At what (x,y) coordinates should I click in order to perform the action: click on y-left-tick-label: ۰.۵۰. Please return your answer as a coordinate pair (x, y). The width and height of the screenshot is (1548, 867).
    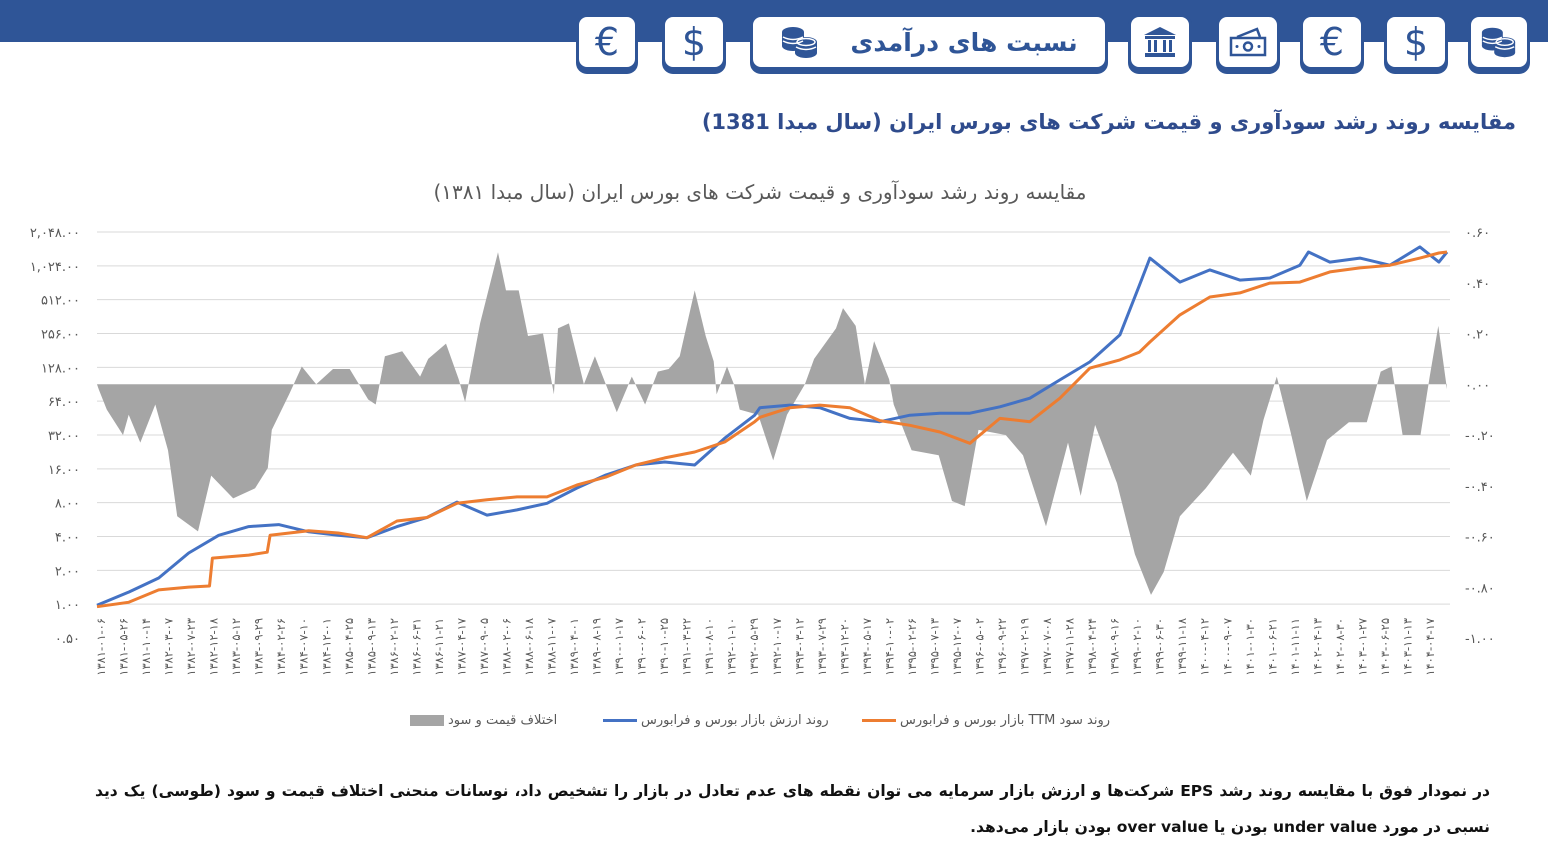
    Looking at the image, I should click on (67, 639).